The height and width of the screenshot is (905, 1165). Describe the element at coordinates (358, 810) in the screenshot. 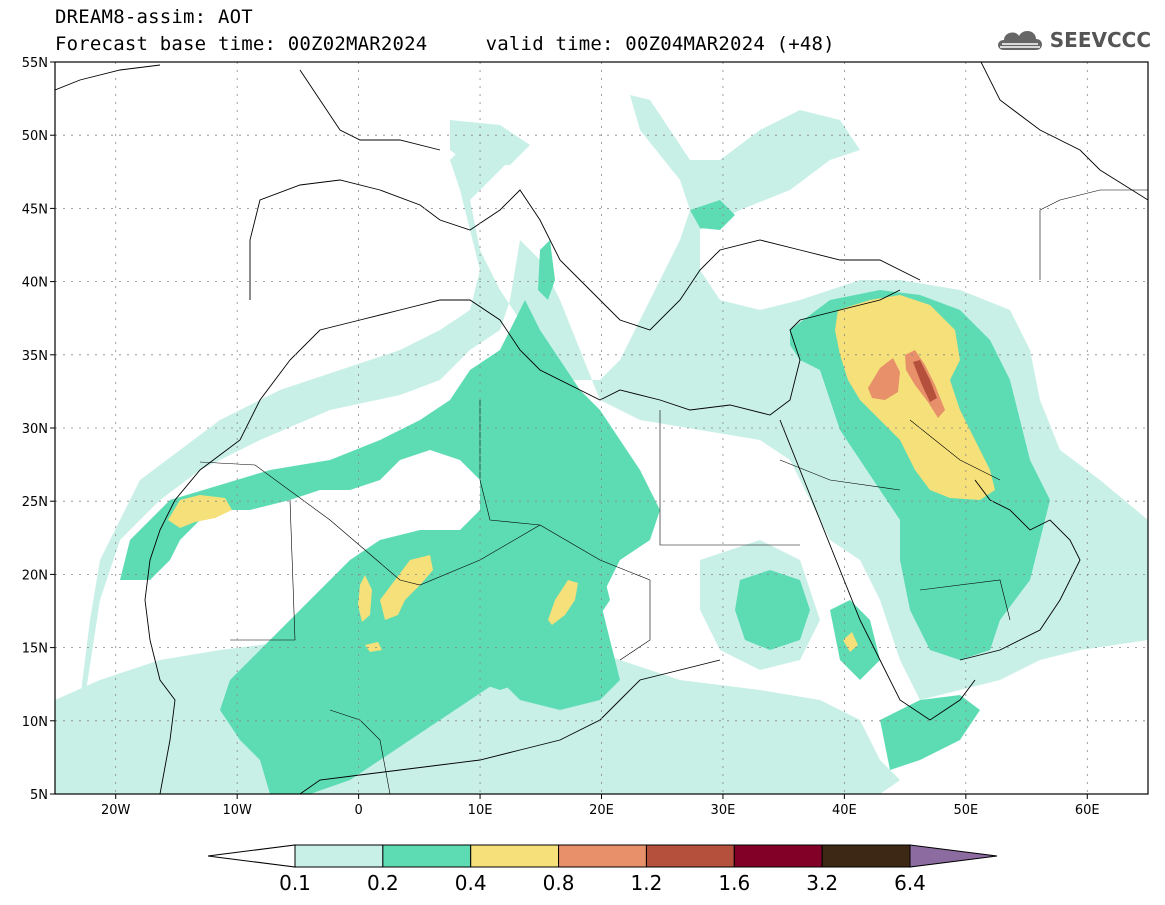

I see `lon-tick-label: 0` at that location.